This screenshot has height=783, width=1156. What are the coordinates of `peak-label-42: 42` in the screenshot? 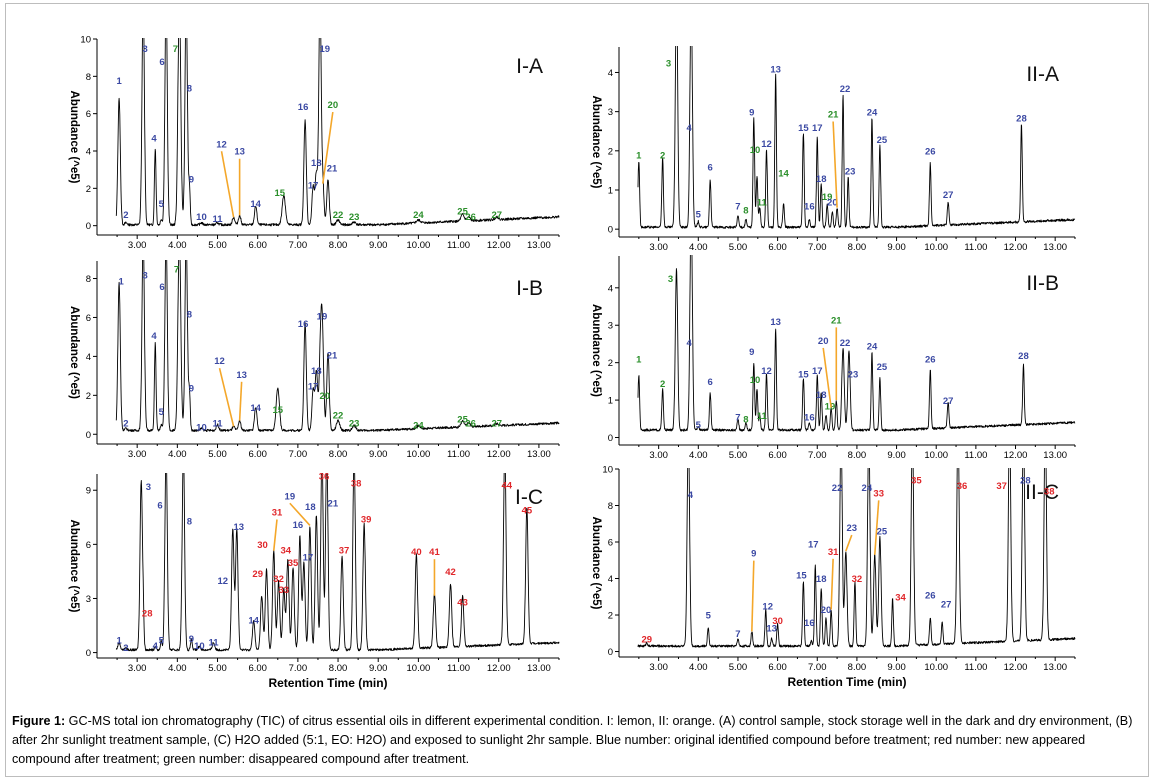 It's located at (450, 572).